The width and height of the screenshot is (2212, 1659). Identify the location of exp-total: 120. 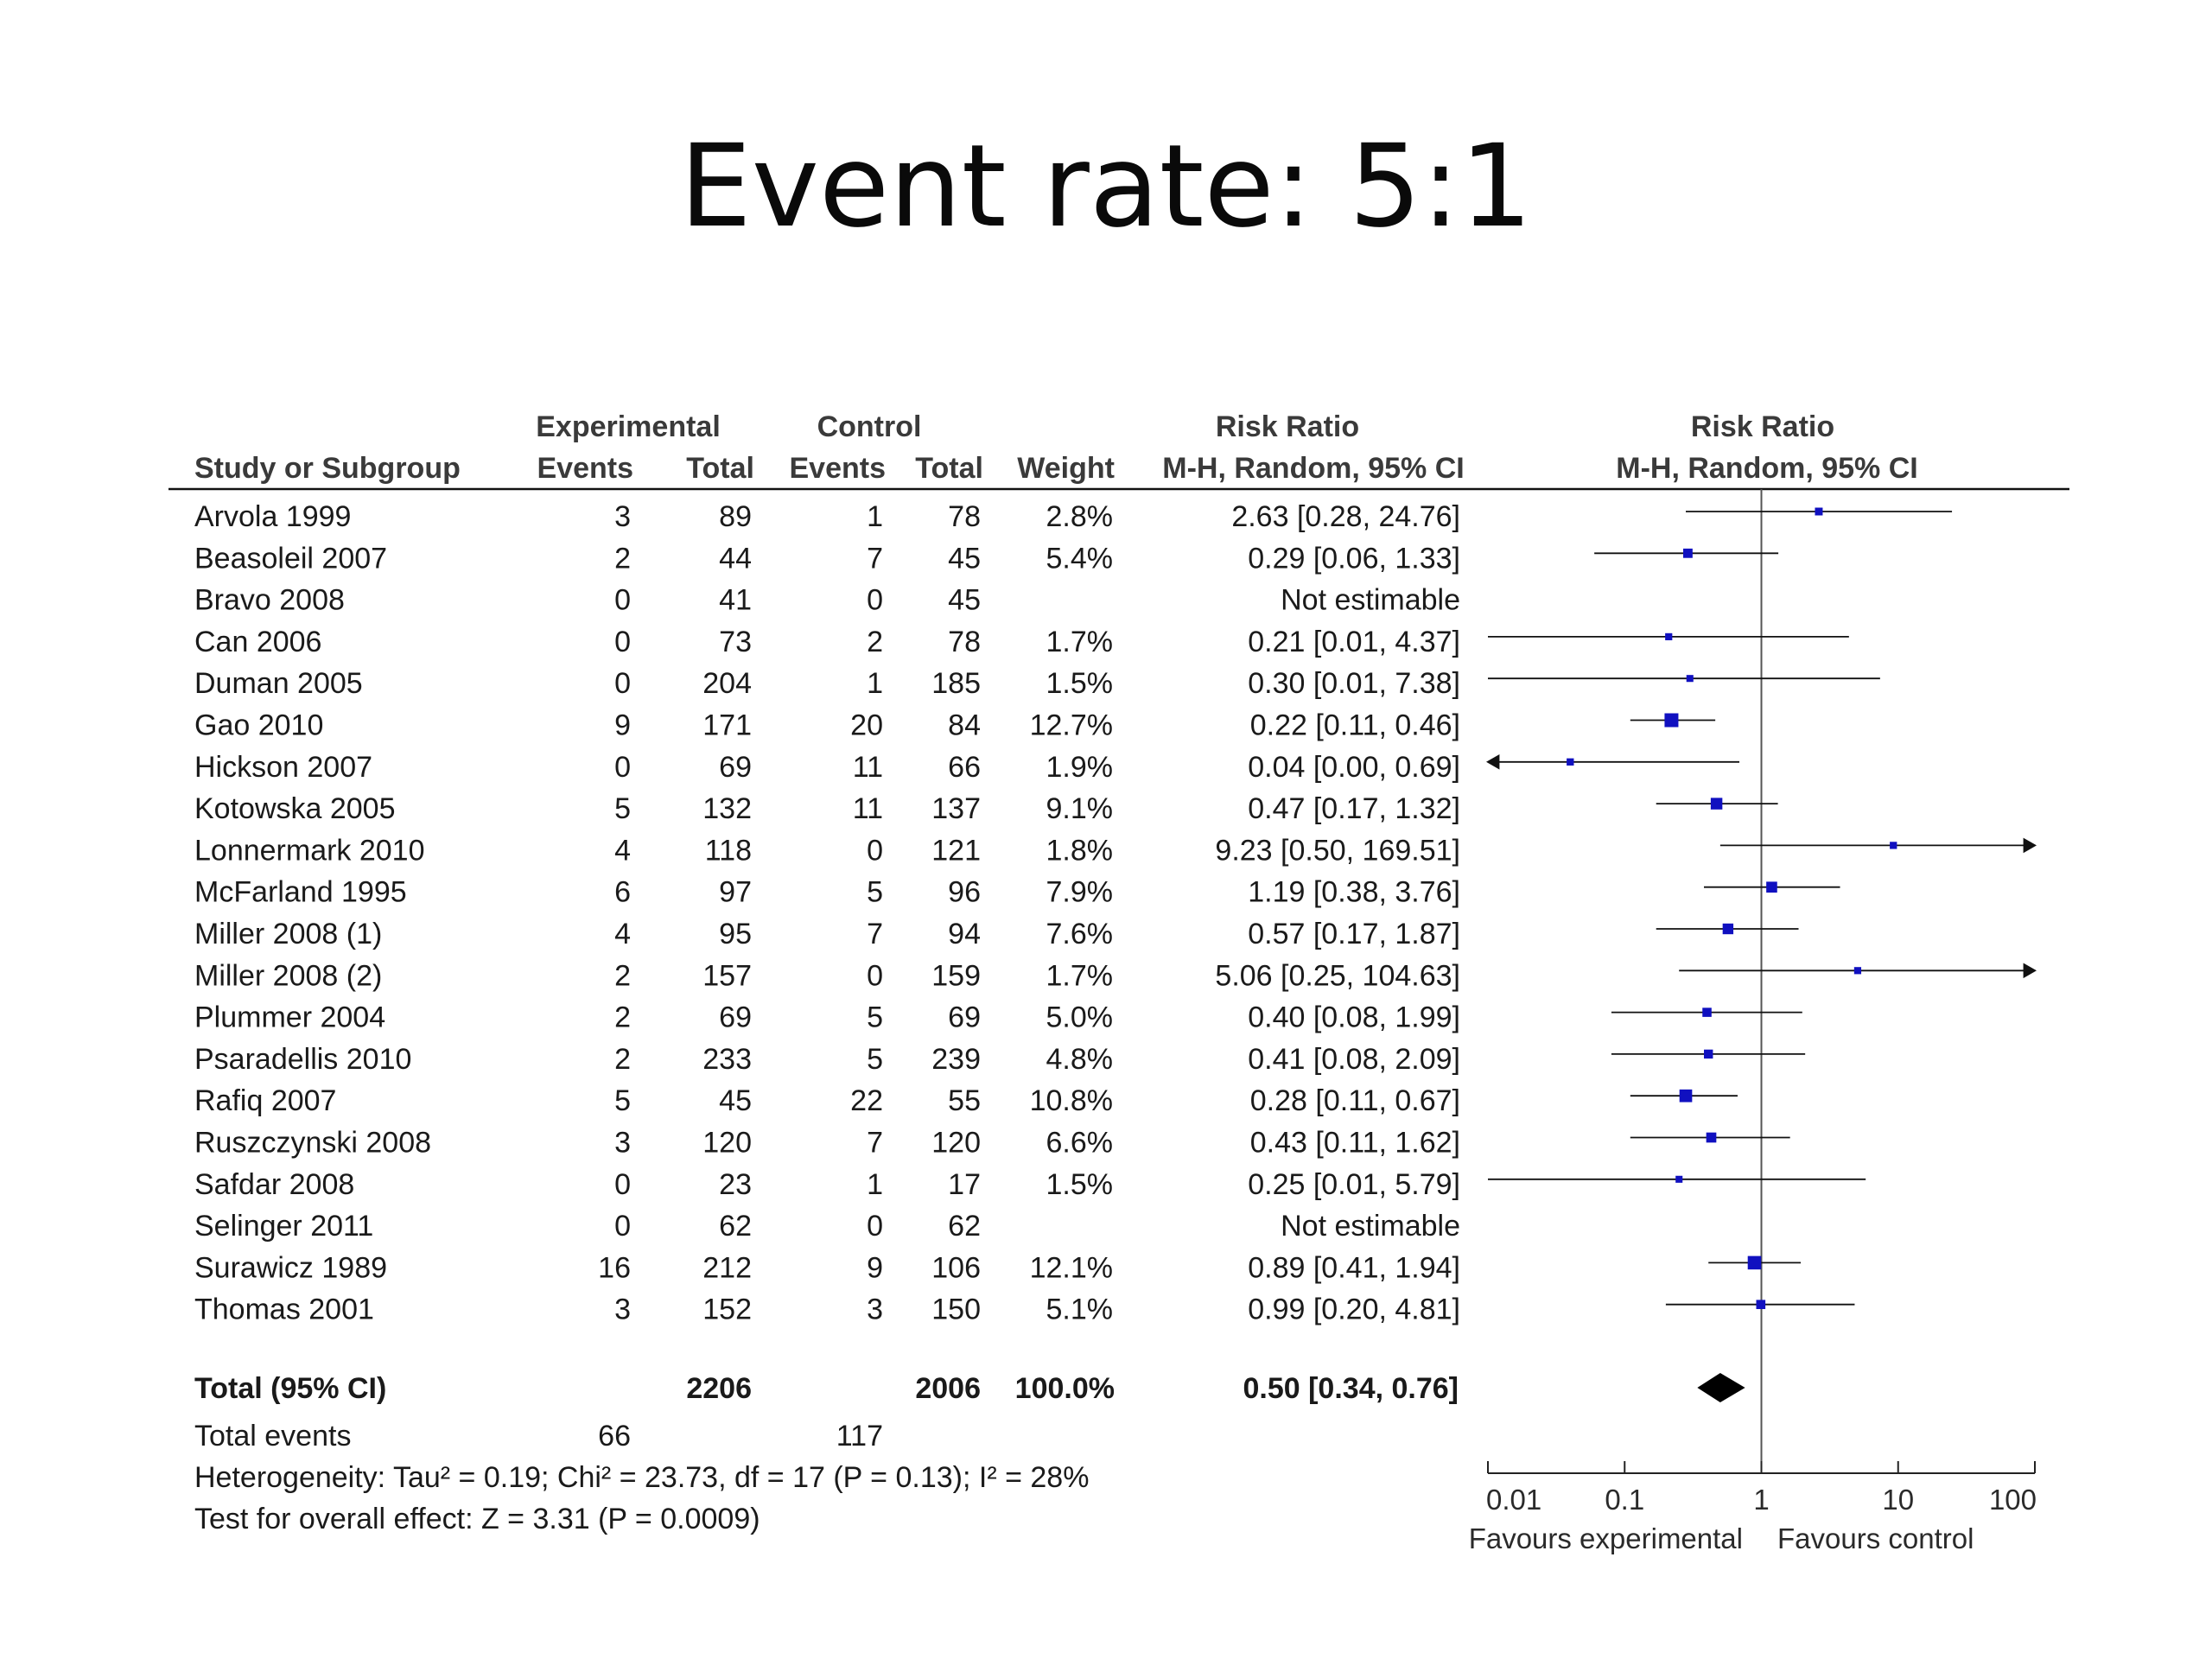
(727, 1143).